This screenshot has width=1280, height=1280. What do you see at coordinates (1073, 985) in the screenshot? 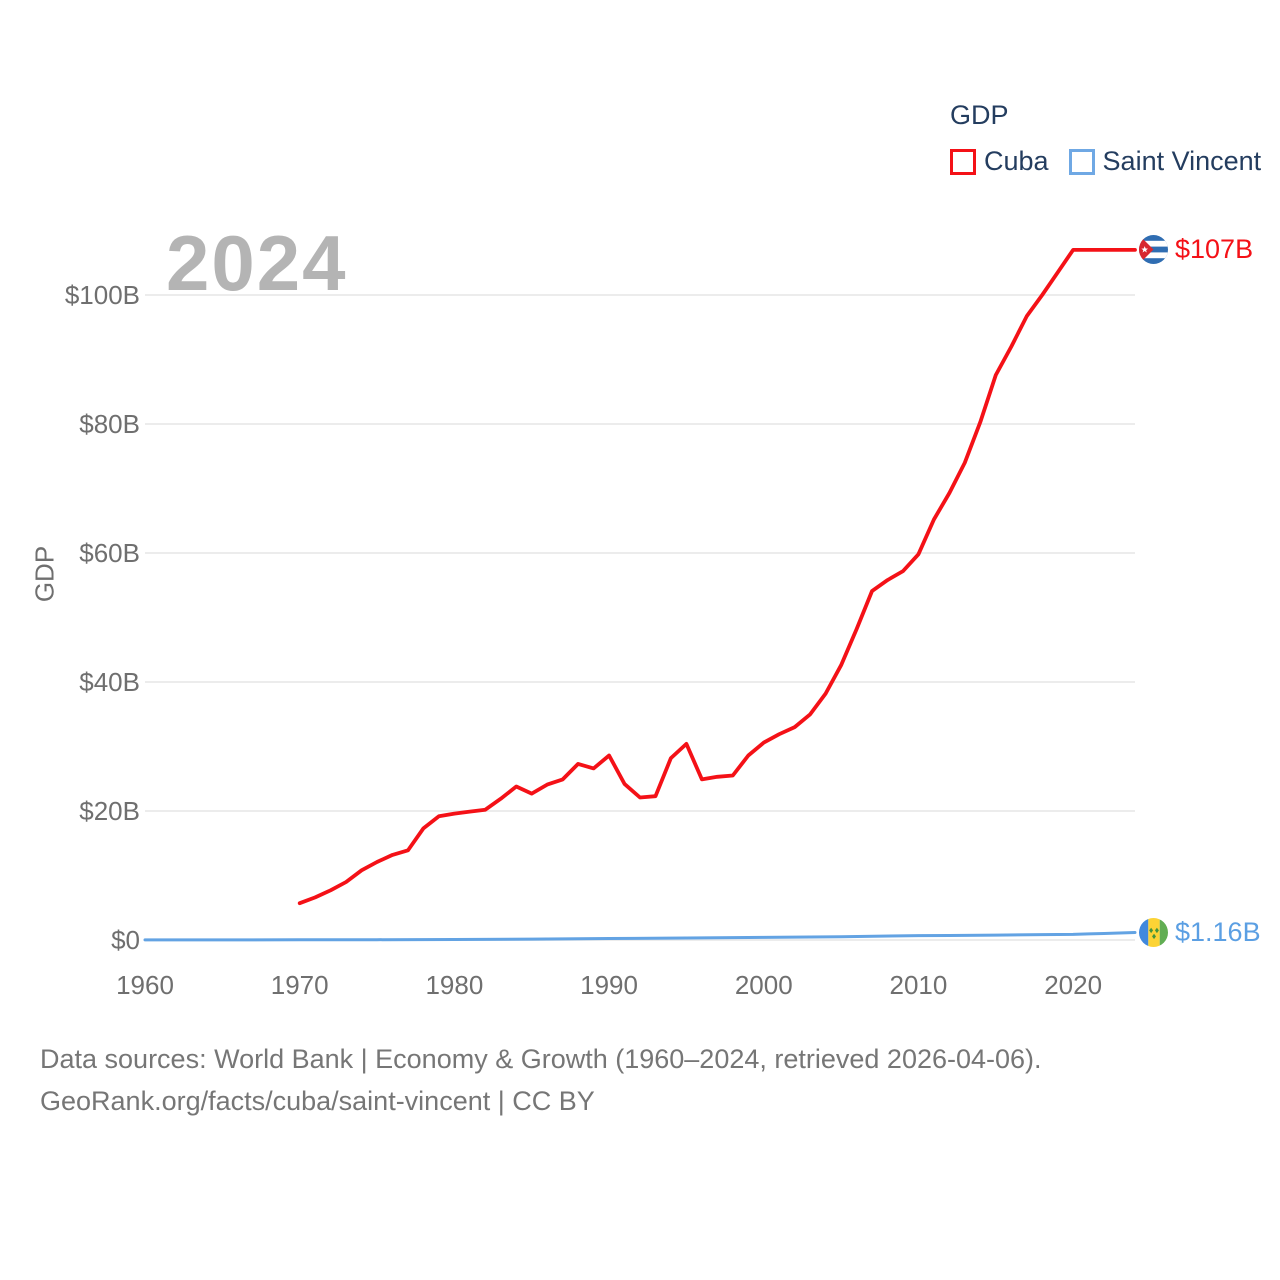
I see `x-tick-label: 2020` at bounding box center [1073, 985].